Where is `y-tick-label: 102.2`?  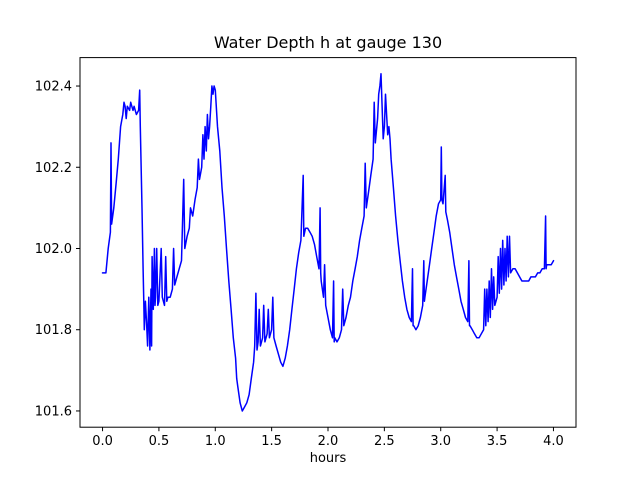
y-tick-label: 102.2 is located at coordinates (53, 168).